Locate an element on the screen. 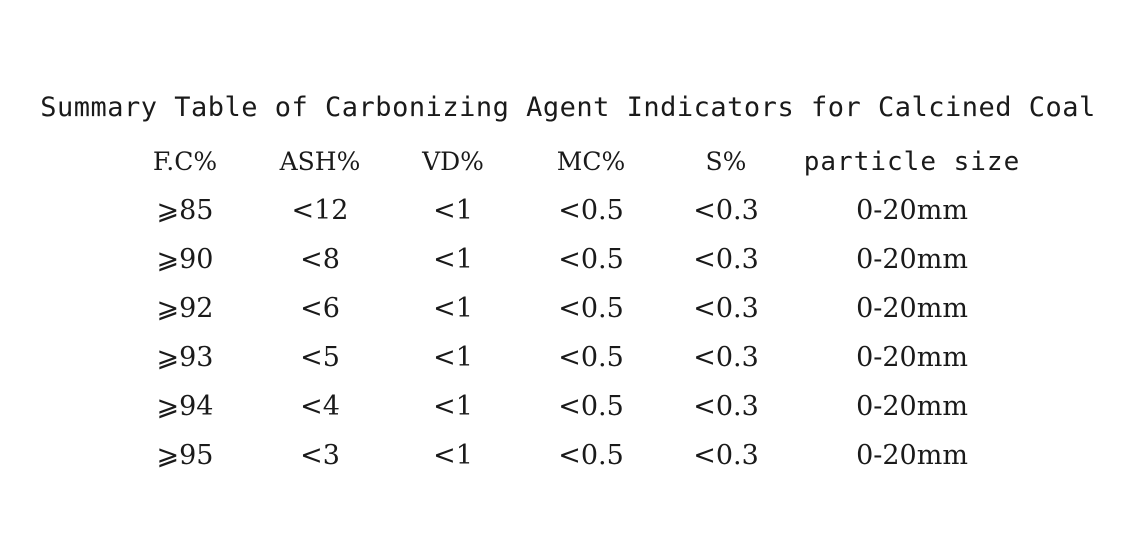 The height and width of the screenshot is (533, 1136). header-vd: VD% is located at coordinates (453, 161).